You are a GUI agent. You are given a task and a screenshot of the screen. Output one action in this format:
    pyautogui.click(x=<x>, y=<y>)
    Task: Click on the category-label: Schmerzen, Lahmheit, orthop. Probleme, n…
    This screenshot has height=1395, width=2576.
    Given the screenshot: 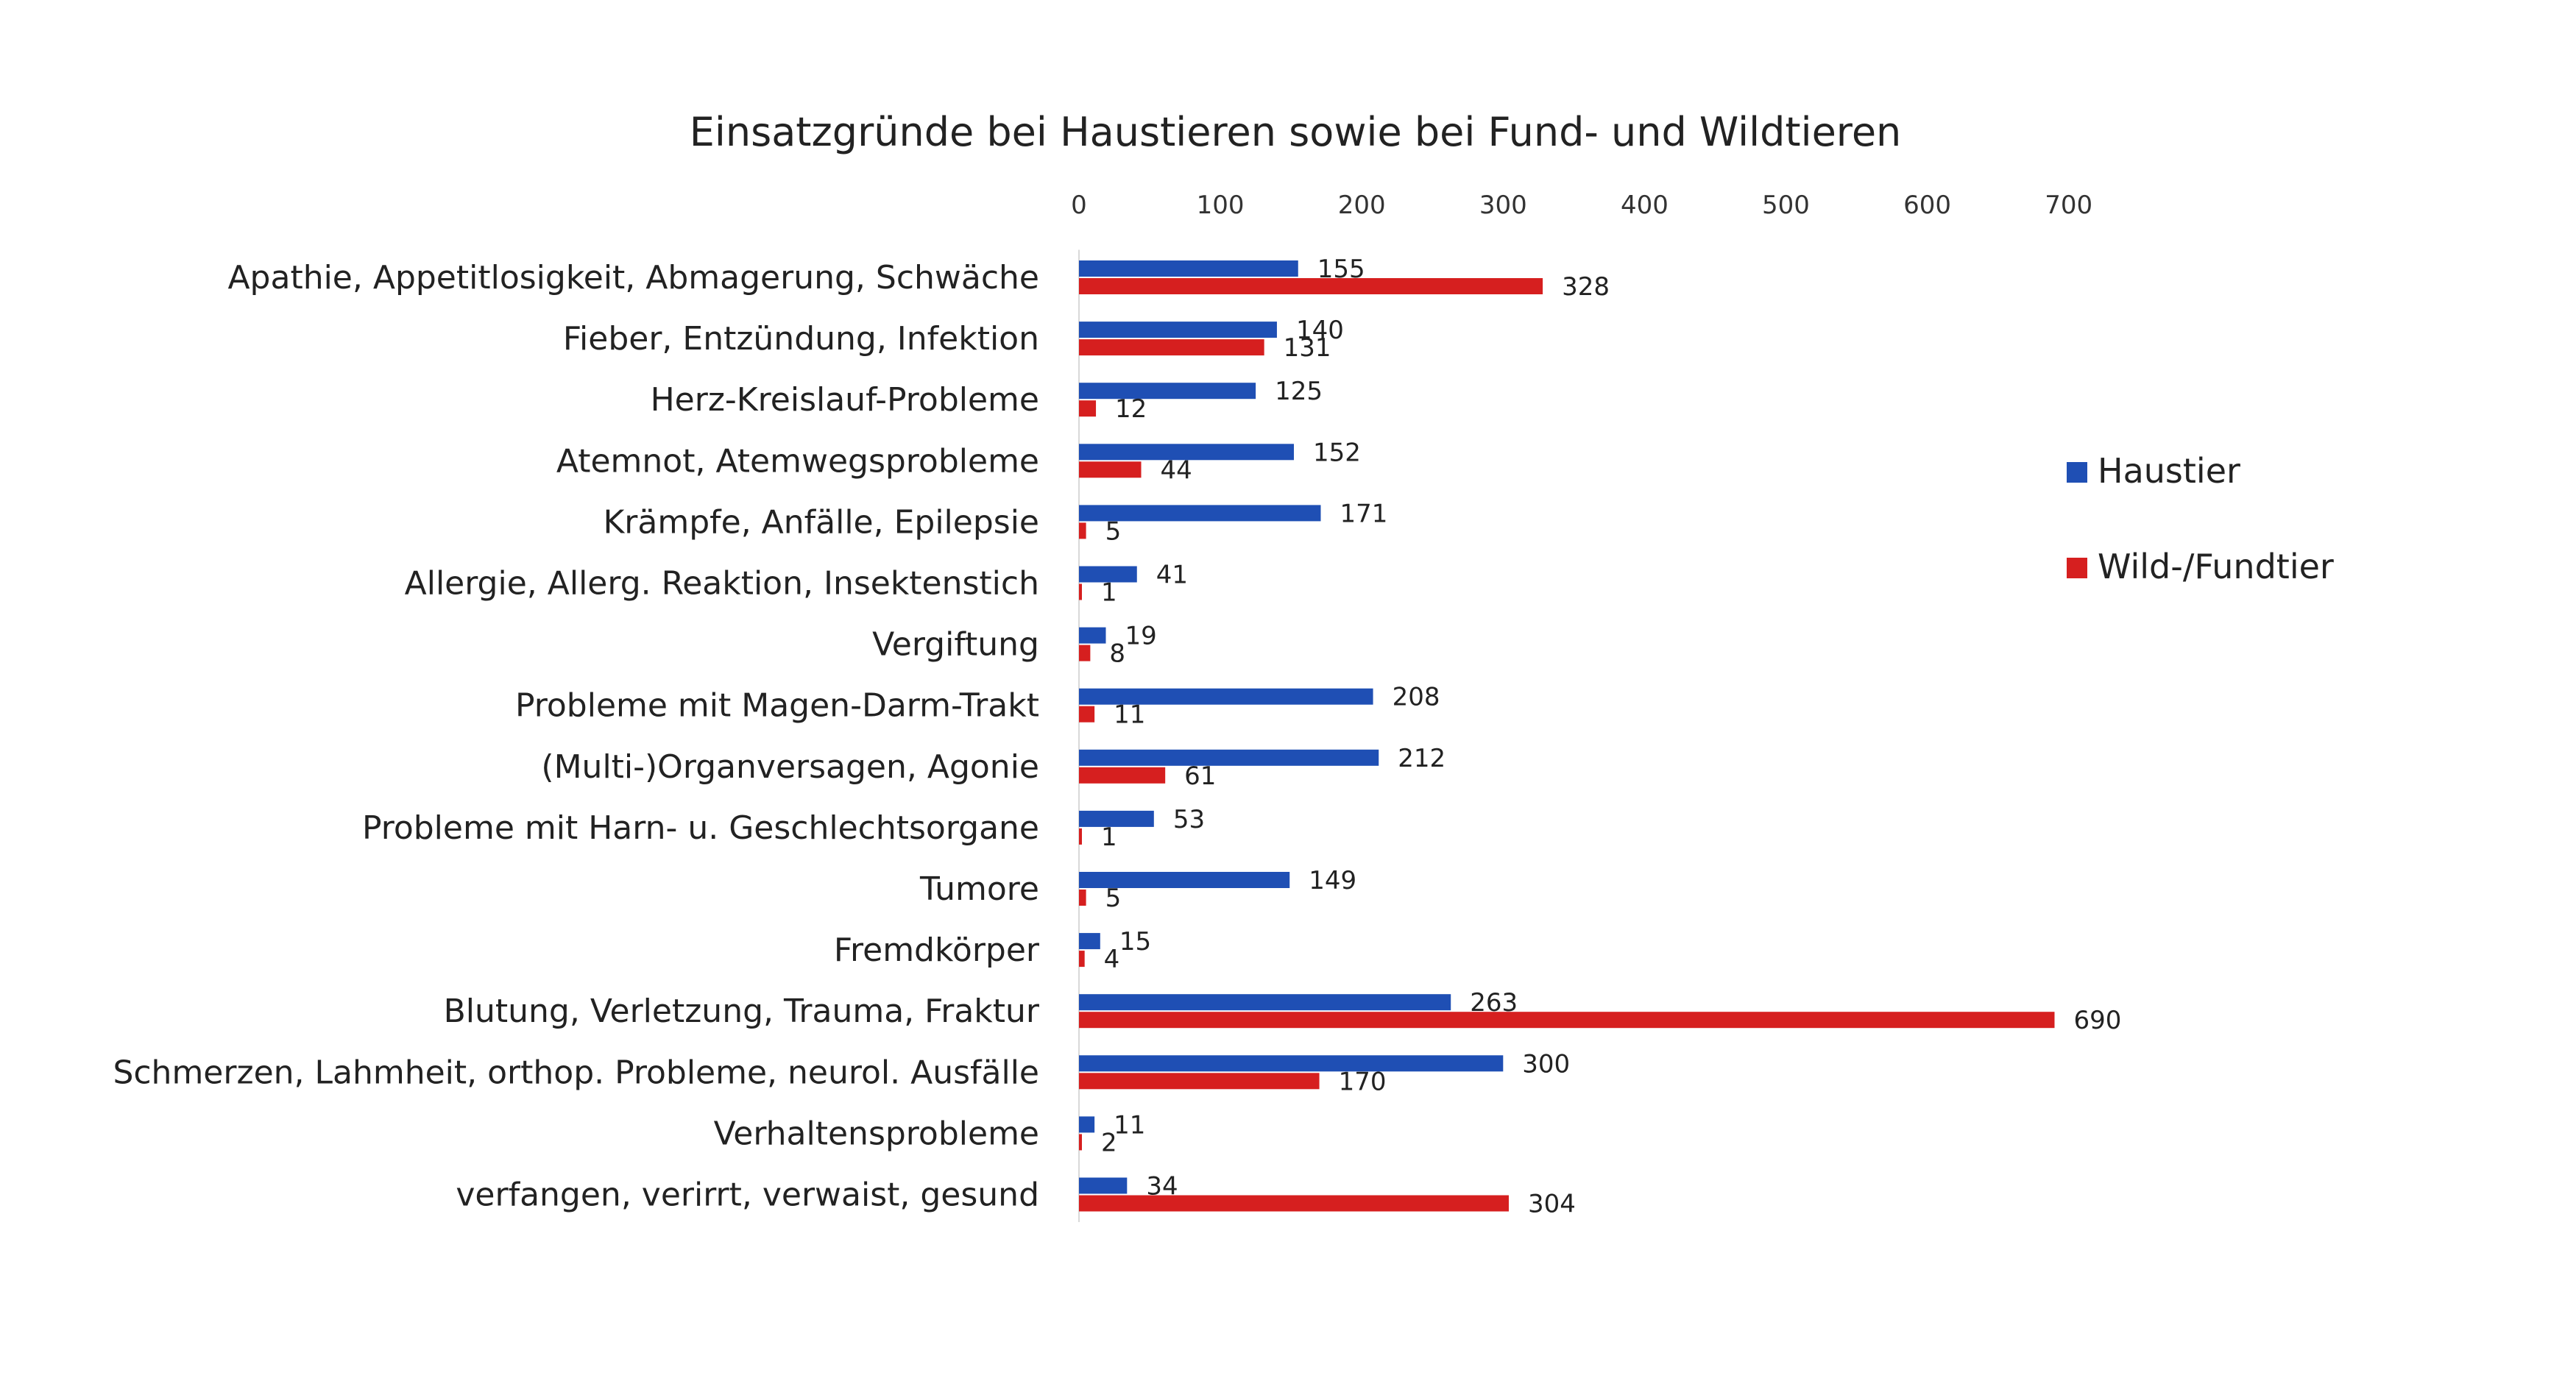 What is the action you would take?
    pyautogui.click(x=576, y=1072)
    